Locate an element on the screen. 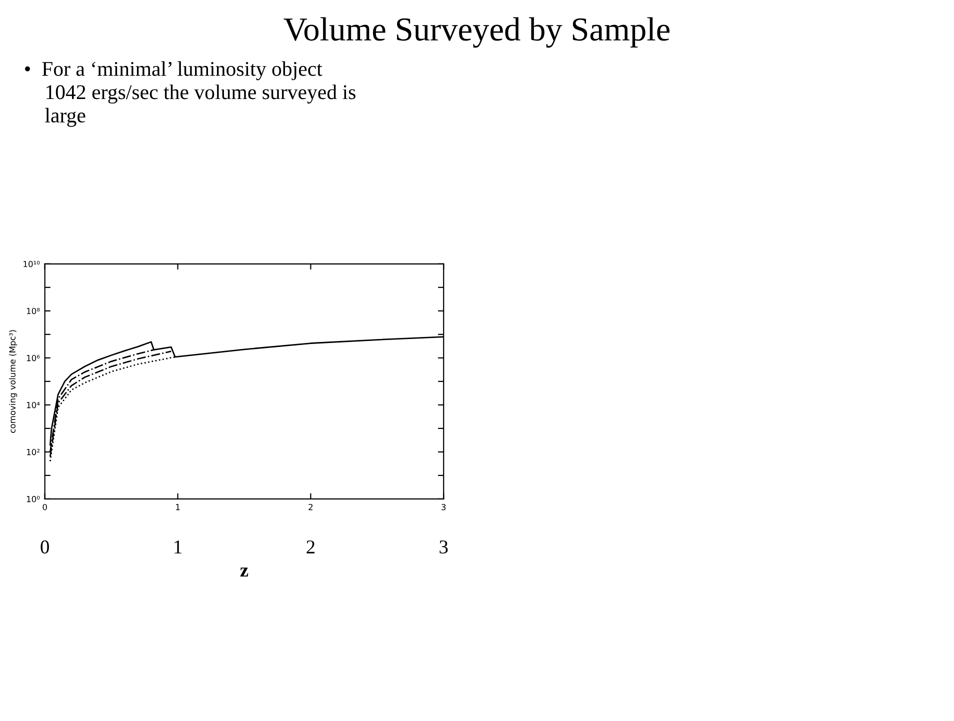 Image resolution: width=954 pixels, height=721 pixels. x-tick-label: 1 is located at coordinates (178, 507).